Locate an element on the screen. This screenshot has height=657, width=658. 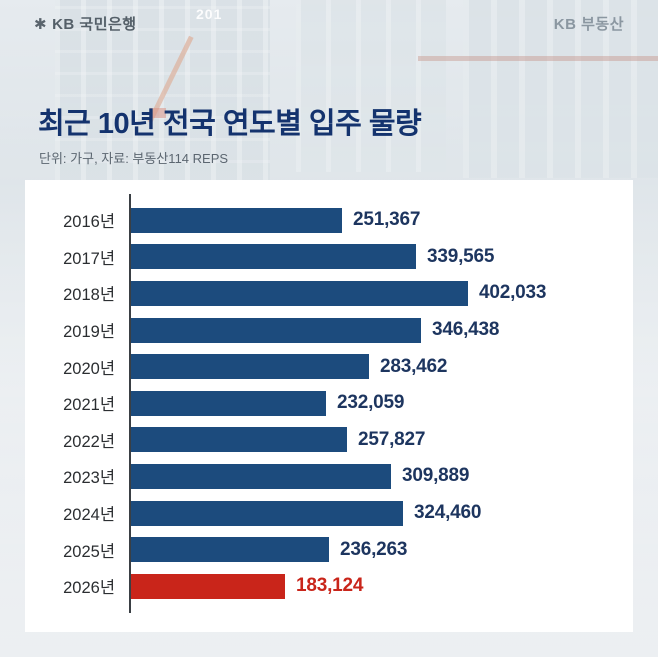
bar-2024년 is located at coordinates (267, 513).